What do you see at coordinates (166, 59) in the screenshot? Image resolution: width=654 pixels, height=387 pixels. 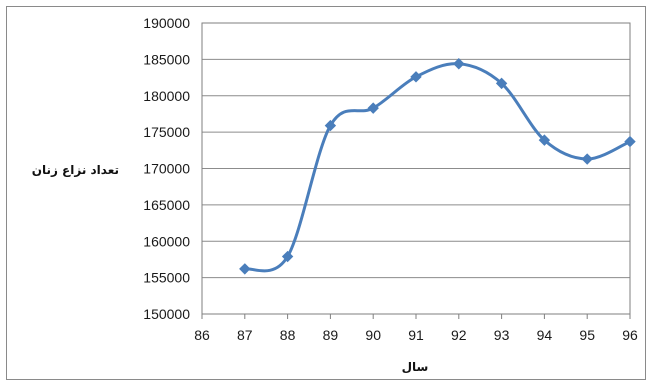 I see `y-tick-label: 185000` at bounding box center [166, 59].